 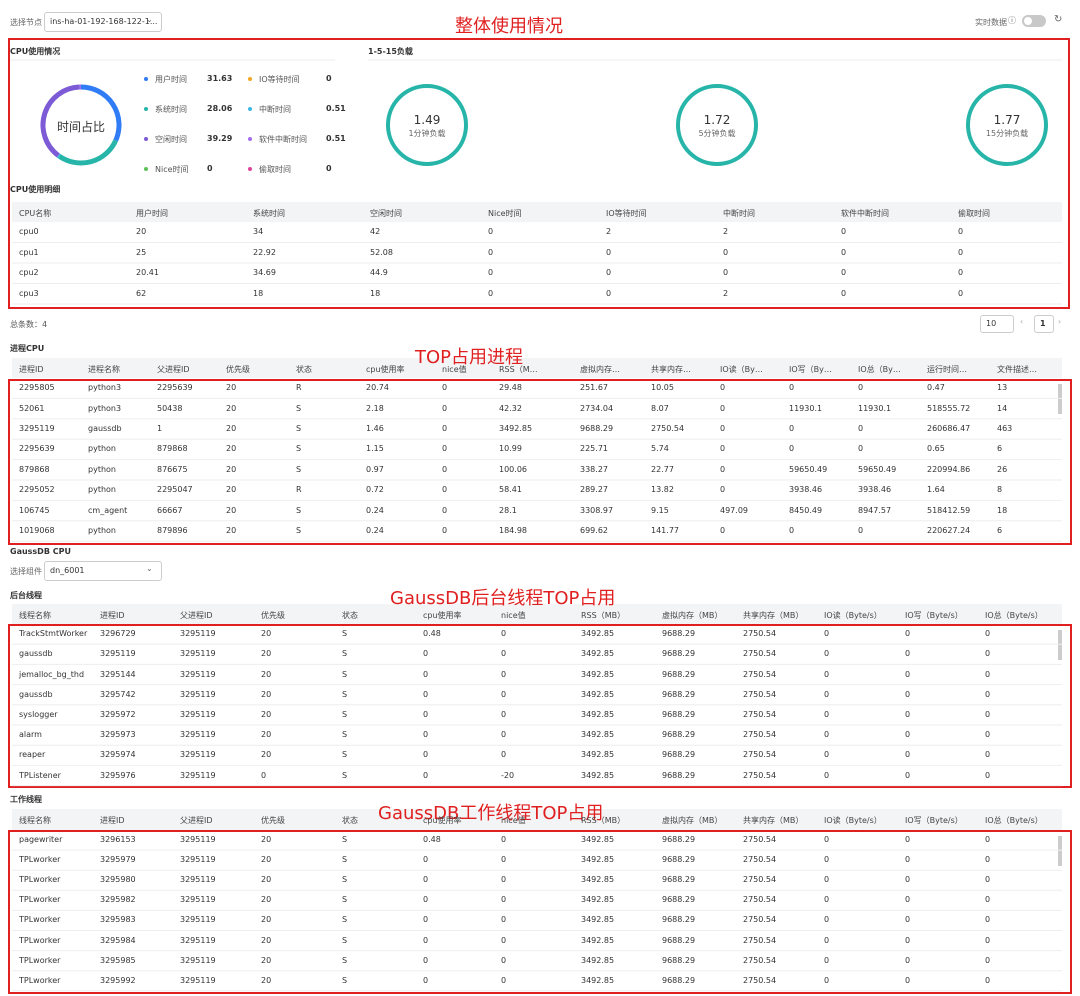 I want to click on table-cell: 497.09, so click(x=734, y=510).